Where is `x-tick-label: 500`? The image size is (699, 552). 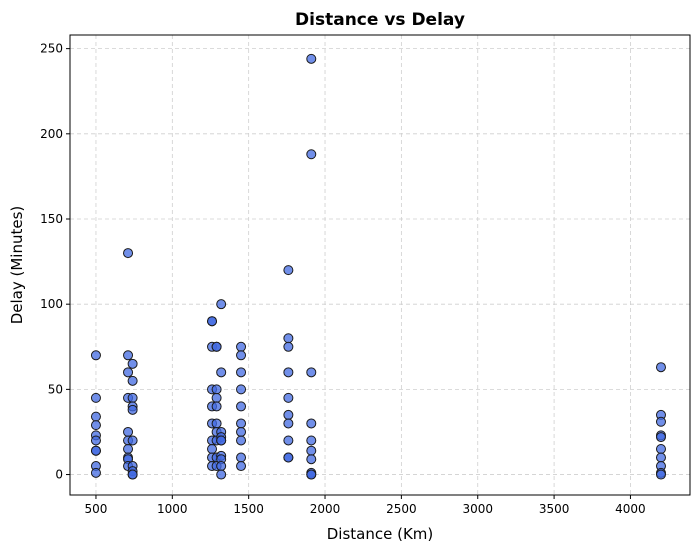
x-tick-label: 500 is located at coordinates (96, 509).